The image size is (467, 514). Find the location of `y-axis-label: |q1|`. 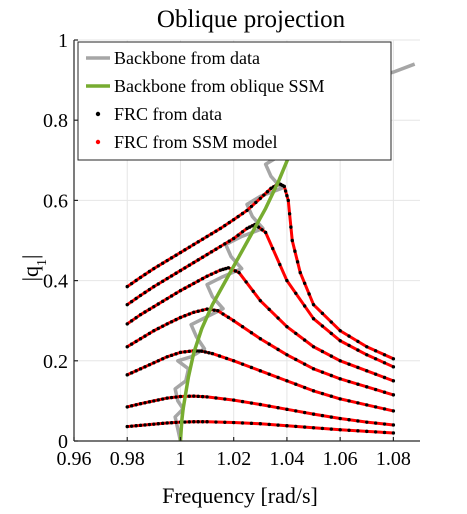

y-axis-label: |q1| is located at coordinates (34, 268).